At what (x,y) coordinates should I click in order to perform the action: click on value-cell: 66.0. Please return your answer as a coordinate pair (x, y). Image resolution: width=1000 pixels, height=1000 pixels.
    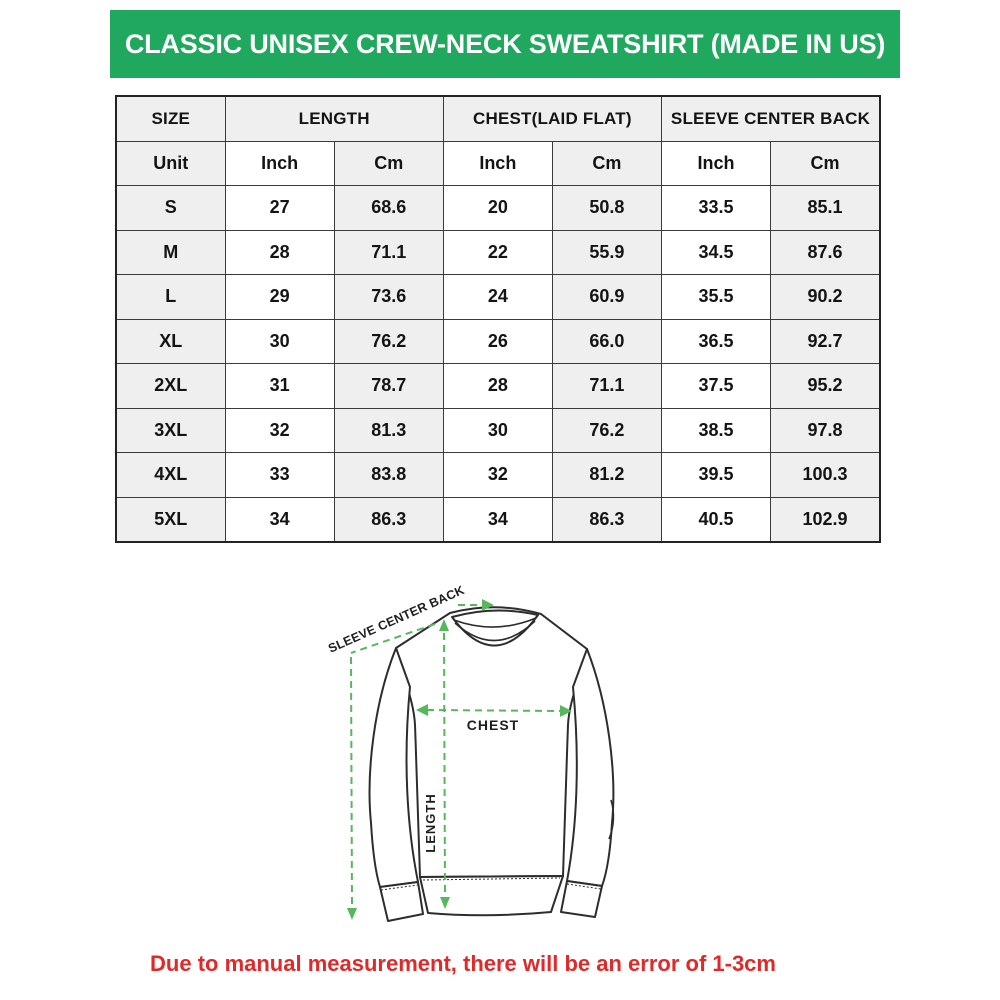
    Looking at the image, I should click on (606, 341).